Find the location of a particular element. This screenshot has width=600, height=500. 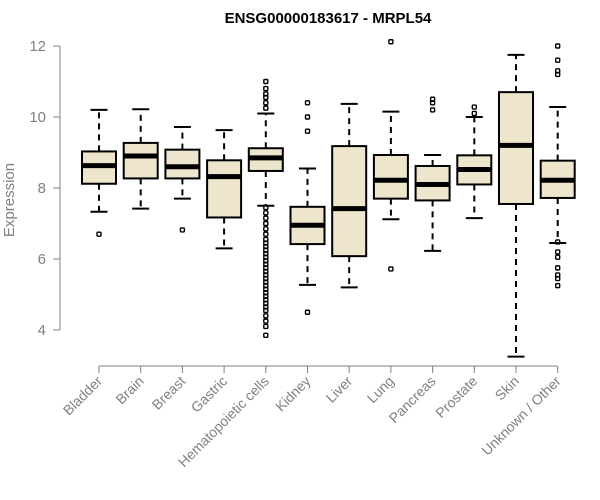

y-tick-label: 4 is located at coordinates (42, 330).